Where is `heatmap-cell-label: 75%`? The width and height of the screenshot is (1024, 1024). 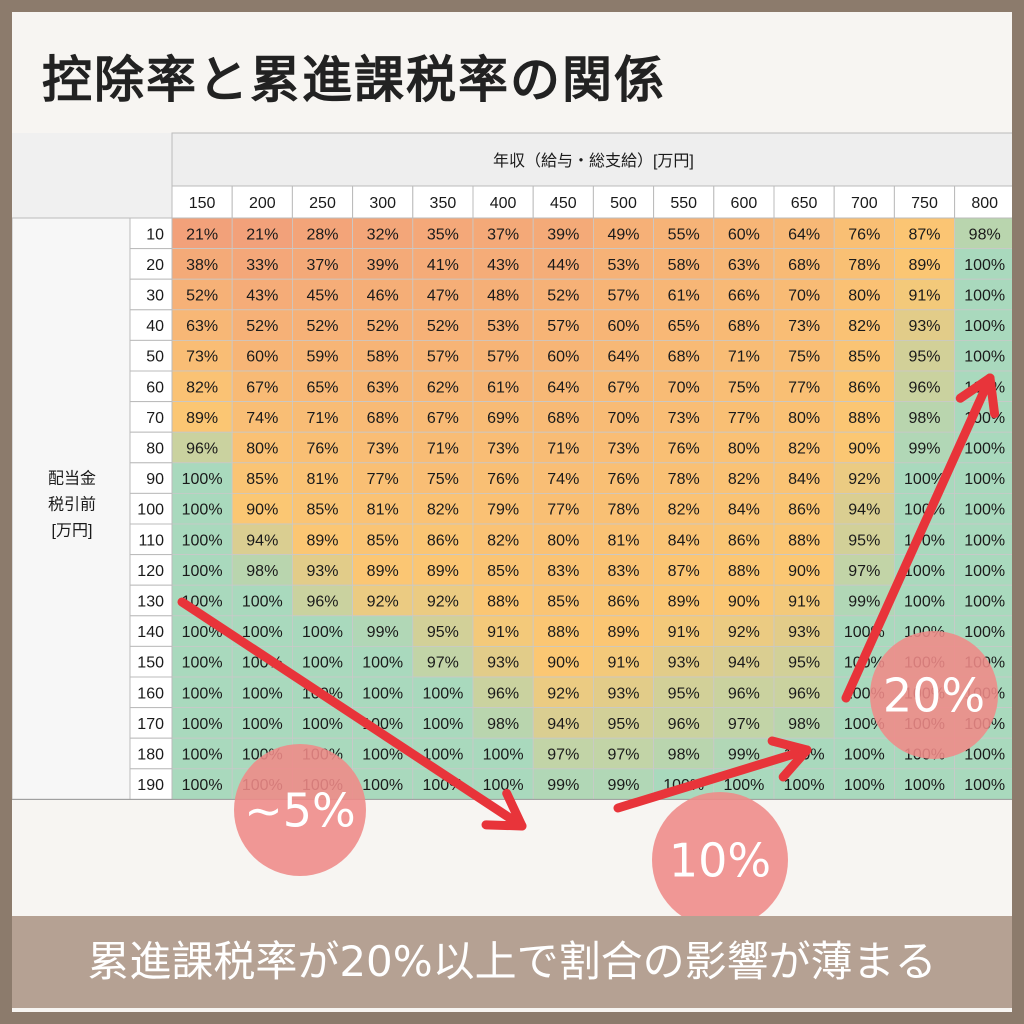 heatmap-cell-label: 75% is located at coordinates (804, 357).